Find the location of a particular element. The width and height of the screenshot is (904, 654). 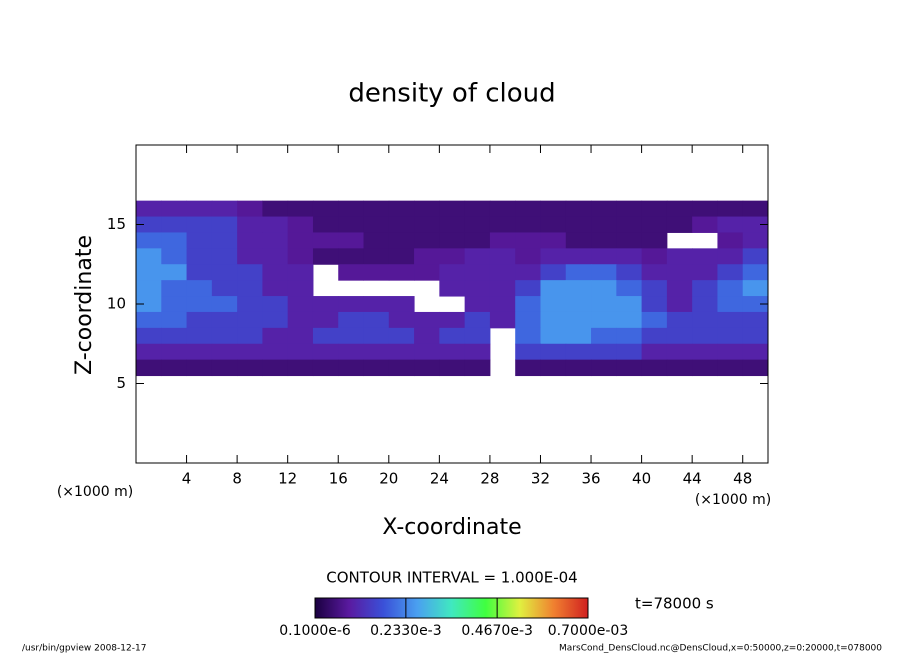

y-tick-label: 5 is located at coordinates (121, 383).